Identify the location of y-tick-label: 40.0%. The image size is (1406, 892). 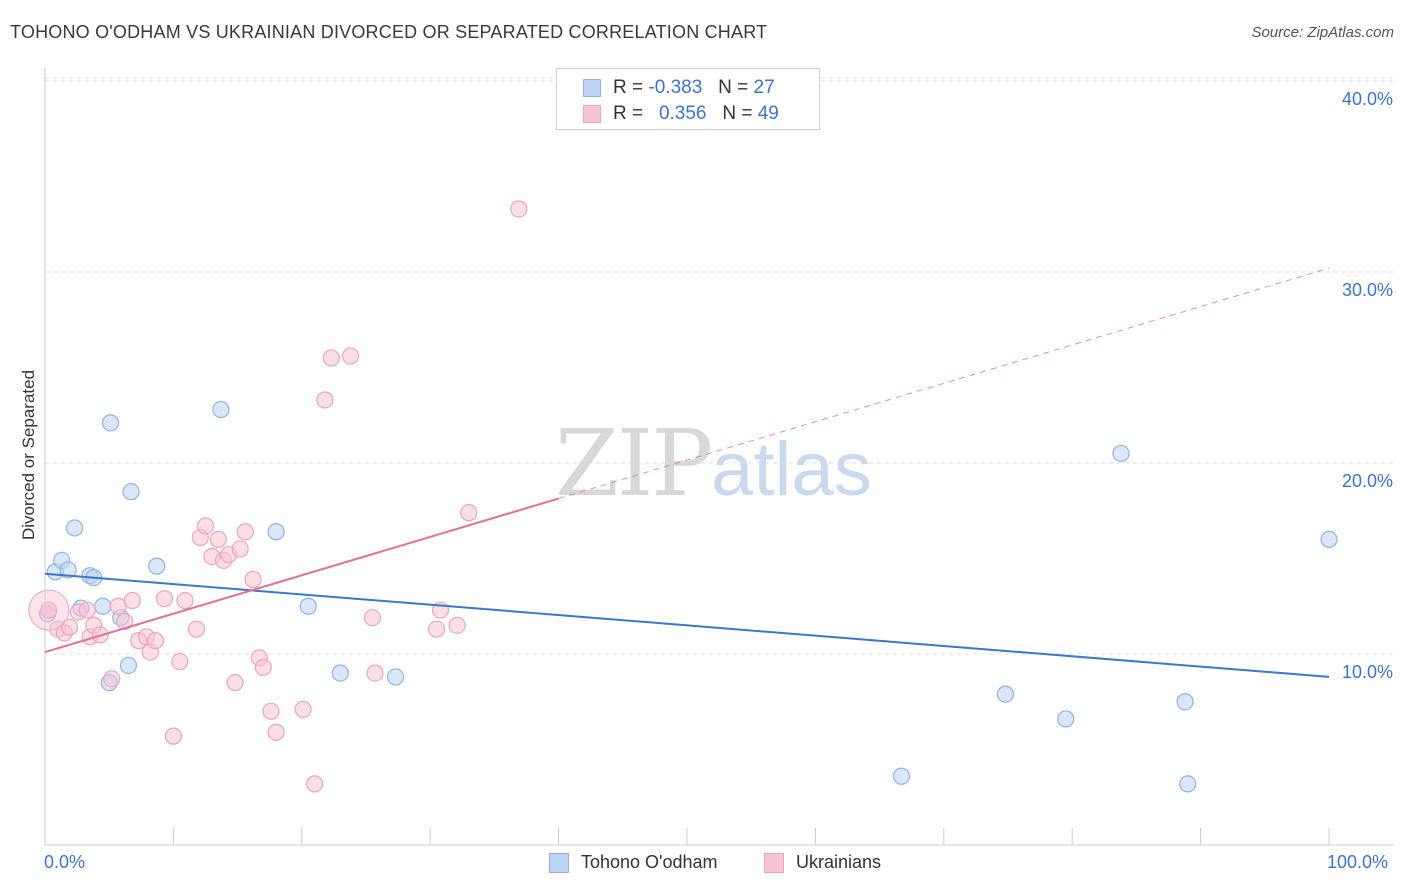
(1367, 99).